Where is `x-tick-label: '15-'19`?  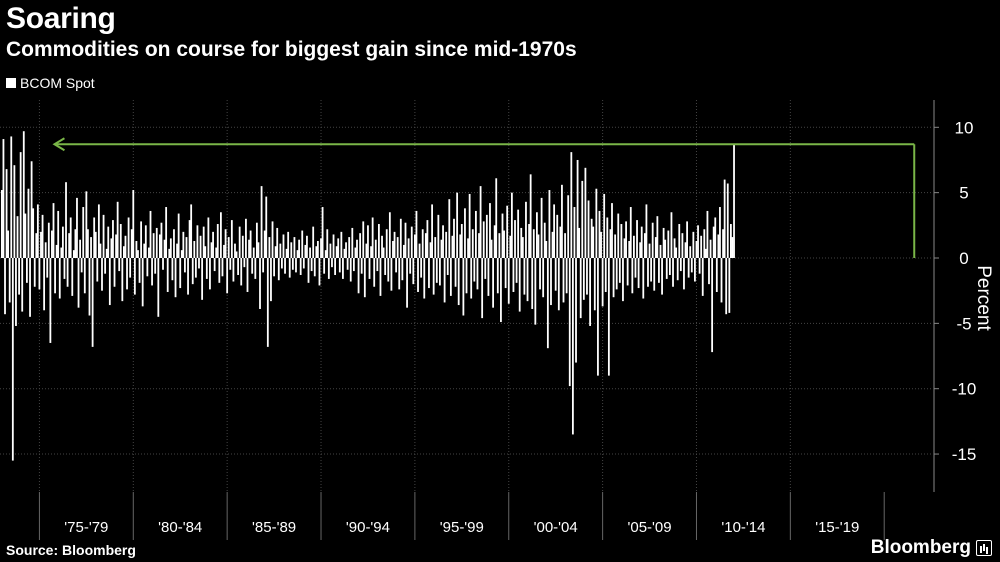 x-tick-label: '15-'19 is located at coordinates (837, 527).